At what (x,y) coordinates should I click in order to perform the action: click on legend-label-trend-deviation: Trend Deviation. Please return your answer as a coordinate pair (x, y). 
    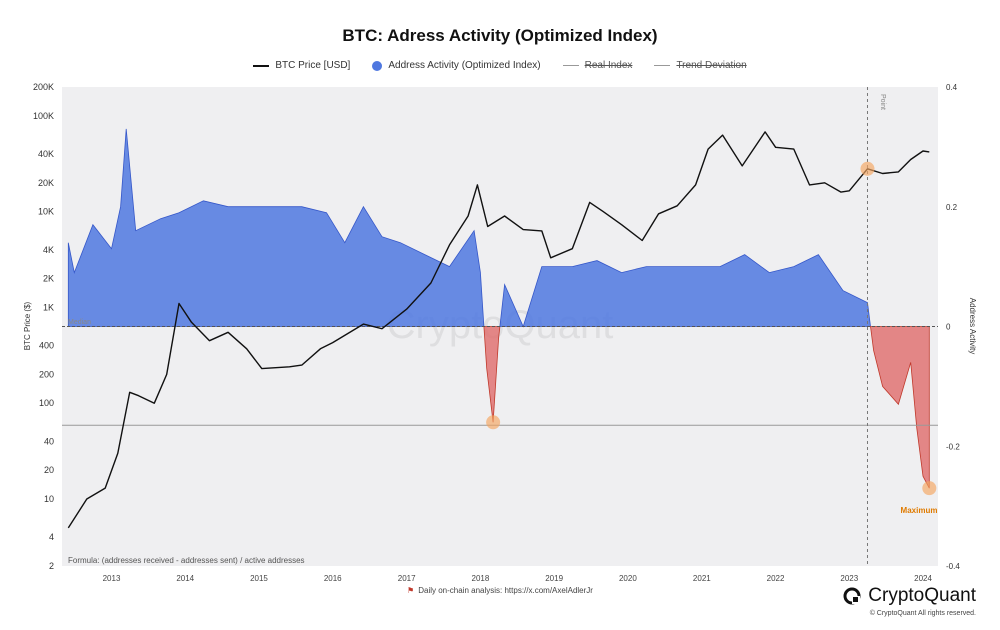
    Looking at the image, I should click on (711, 65).